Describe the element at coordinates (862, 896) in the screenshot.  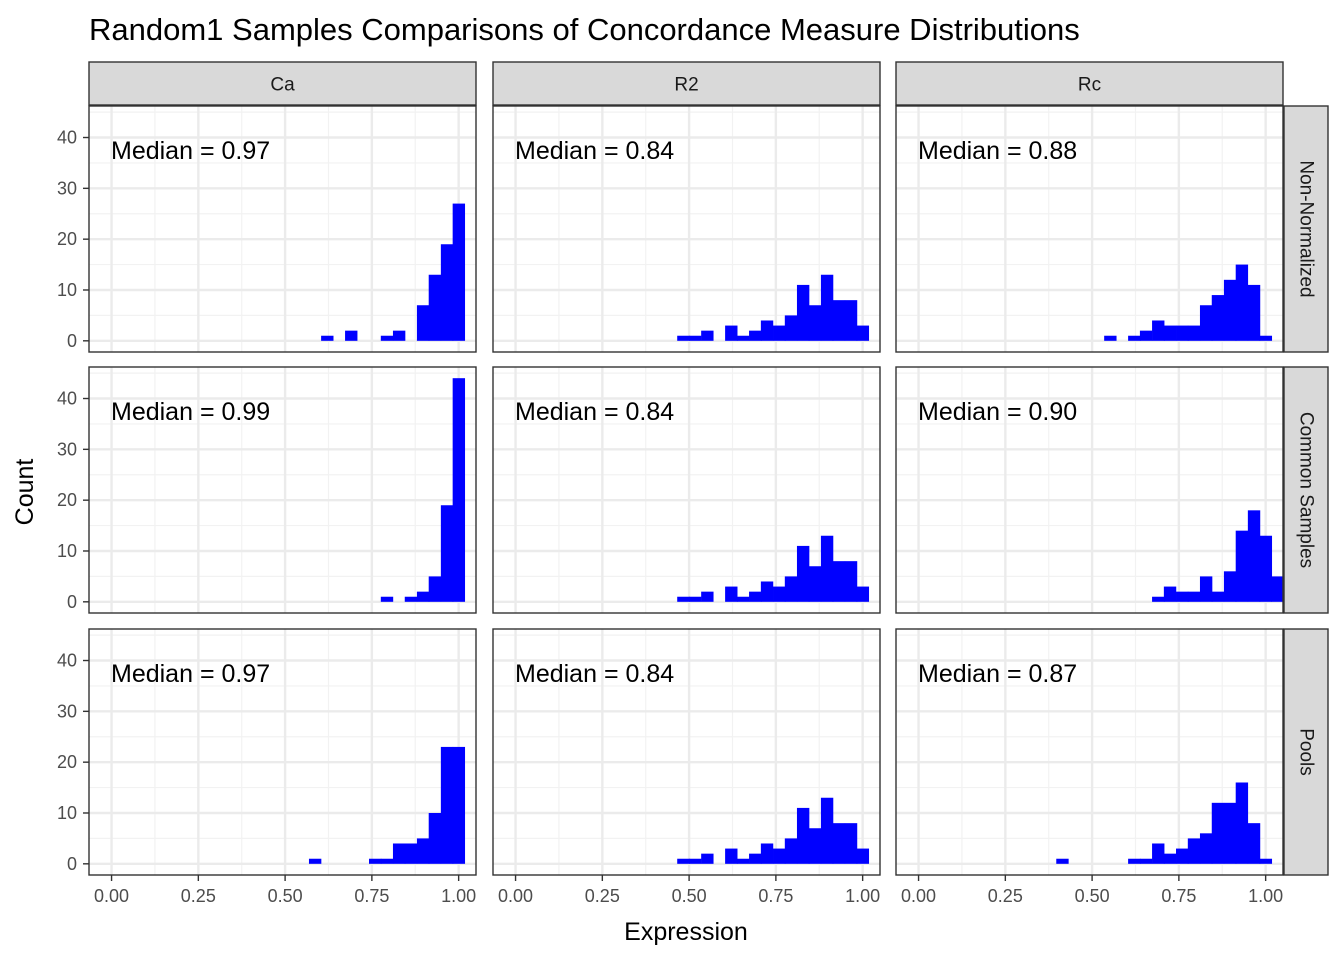
I see `x-tick-label: 1.00` at that location.